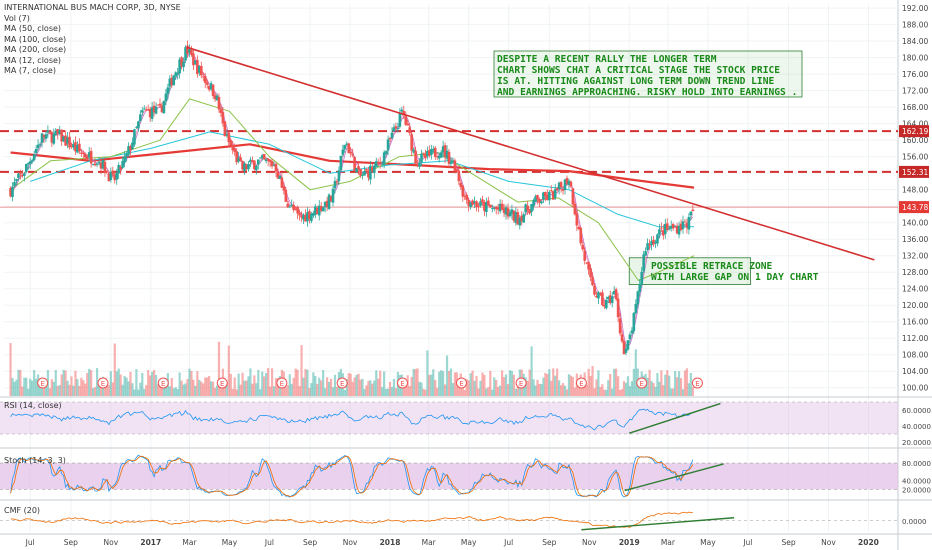  Describe the element at coordinates (697, 384) in the screenshot. I see `earnings-marker-label: E` at that location.